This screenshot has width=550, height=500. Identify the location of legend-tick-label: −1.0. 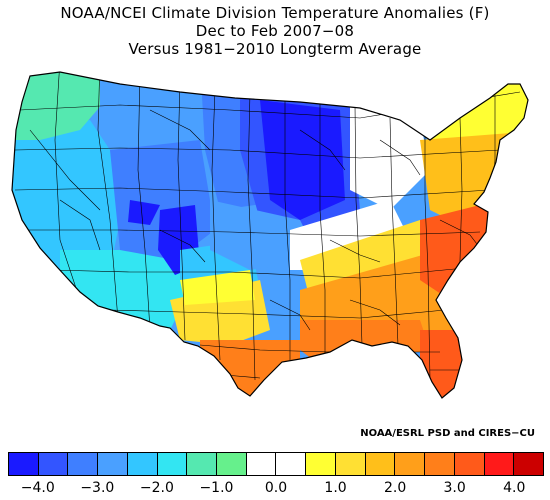
(216, 488).